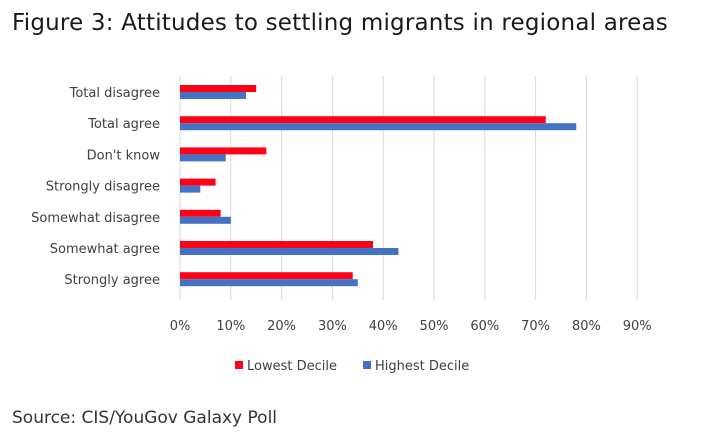  What do you see at coordinates (637, 326) in the screenshot?
I see `x-tick-label: 90%` at bounding box center [637, 326].